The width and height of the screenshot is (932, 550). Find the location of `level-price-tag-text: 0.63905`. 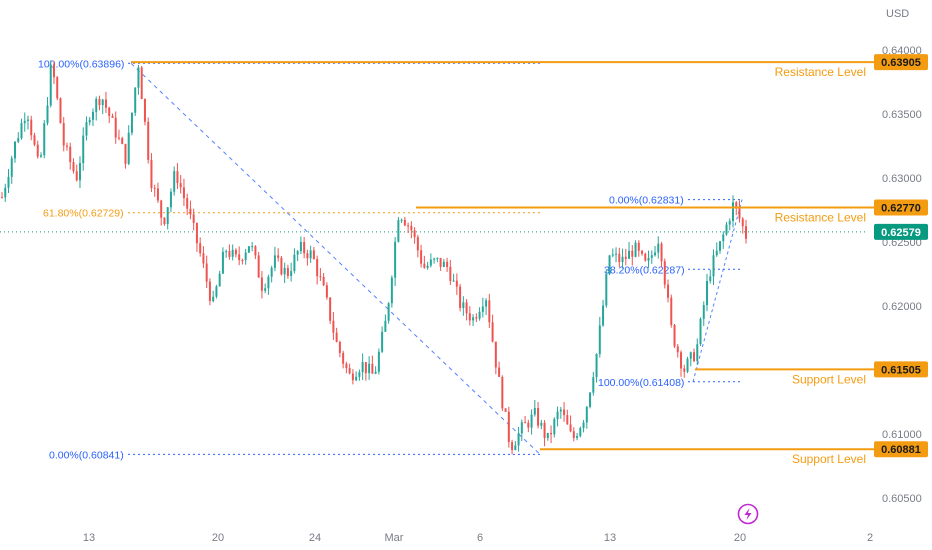

level-price-tag-text: 0.63905 is located at coordinates (901, 63).